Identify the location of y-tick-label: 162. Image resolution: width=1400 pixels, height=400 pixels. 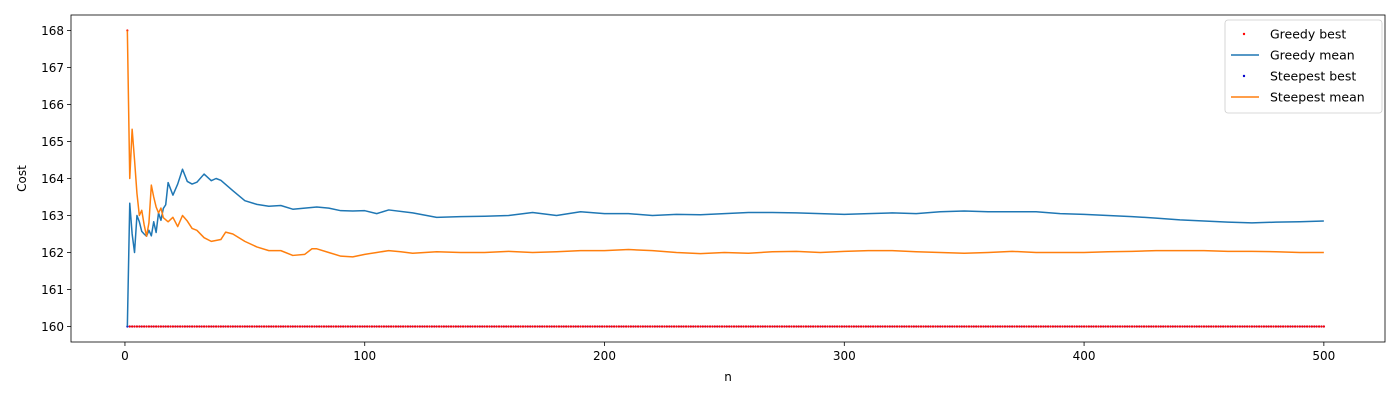
(52, 253).